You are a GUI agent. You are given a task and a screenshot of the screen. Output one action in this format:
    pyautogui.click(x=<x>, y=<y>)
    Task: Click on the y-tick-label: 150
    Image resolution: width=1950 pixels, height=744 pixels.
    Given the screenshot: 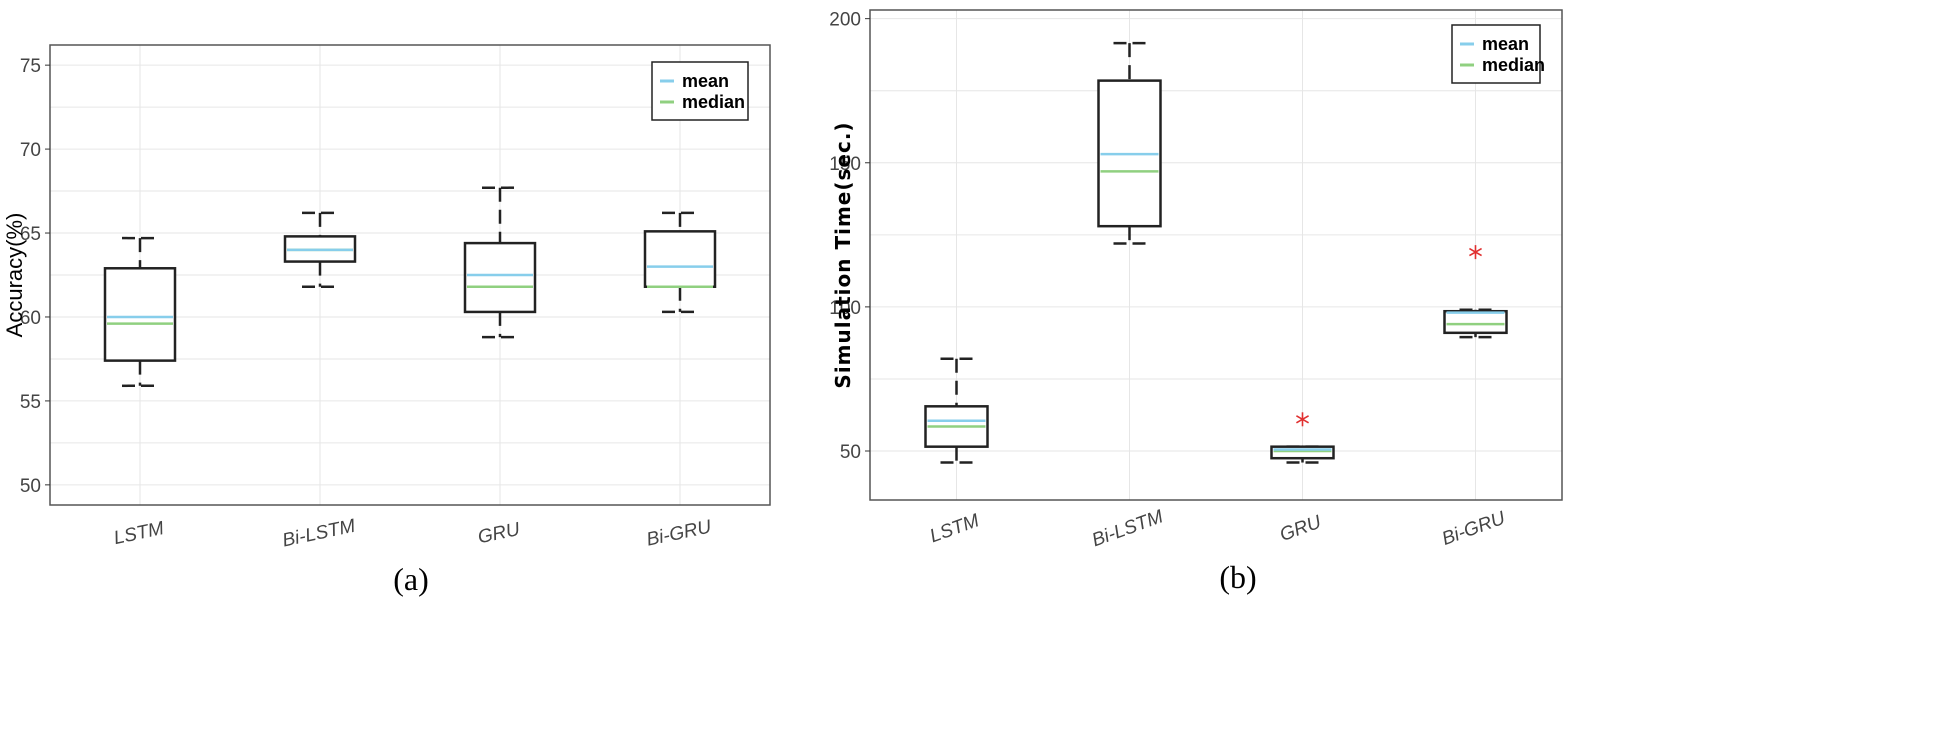 What is the action you would take?
    pyautogui.click(x=845, y=164)
    